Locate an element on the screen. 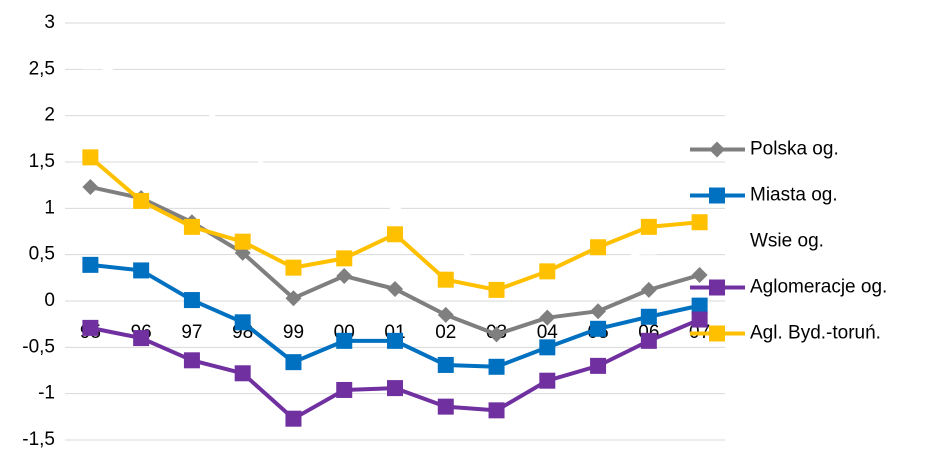 The width and height of the screenshot is (951, 455). legend-label: Agl. Byd.-toruń. is located at coordinates (815, 333).